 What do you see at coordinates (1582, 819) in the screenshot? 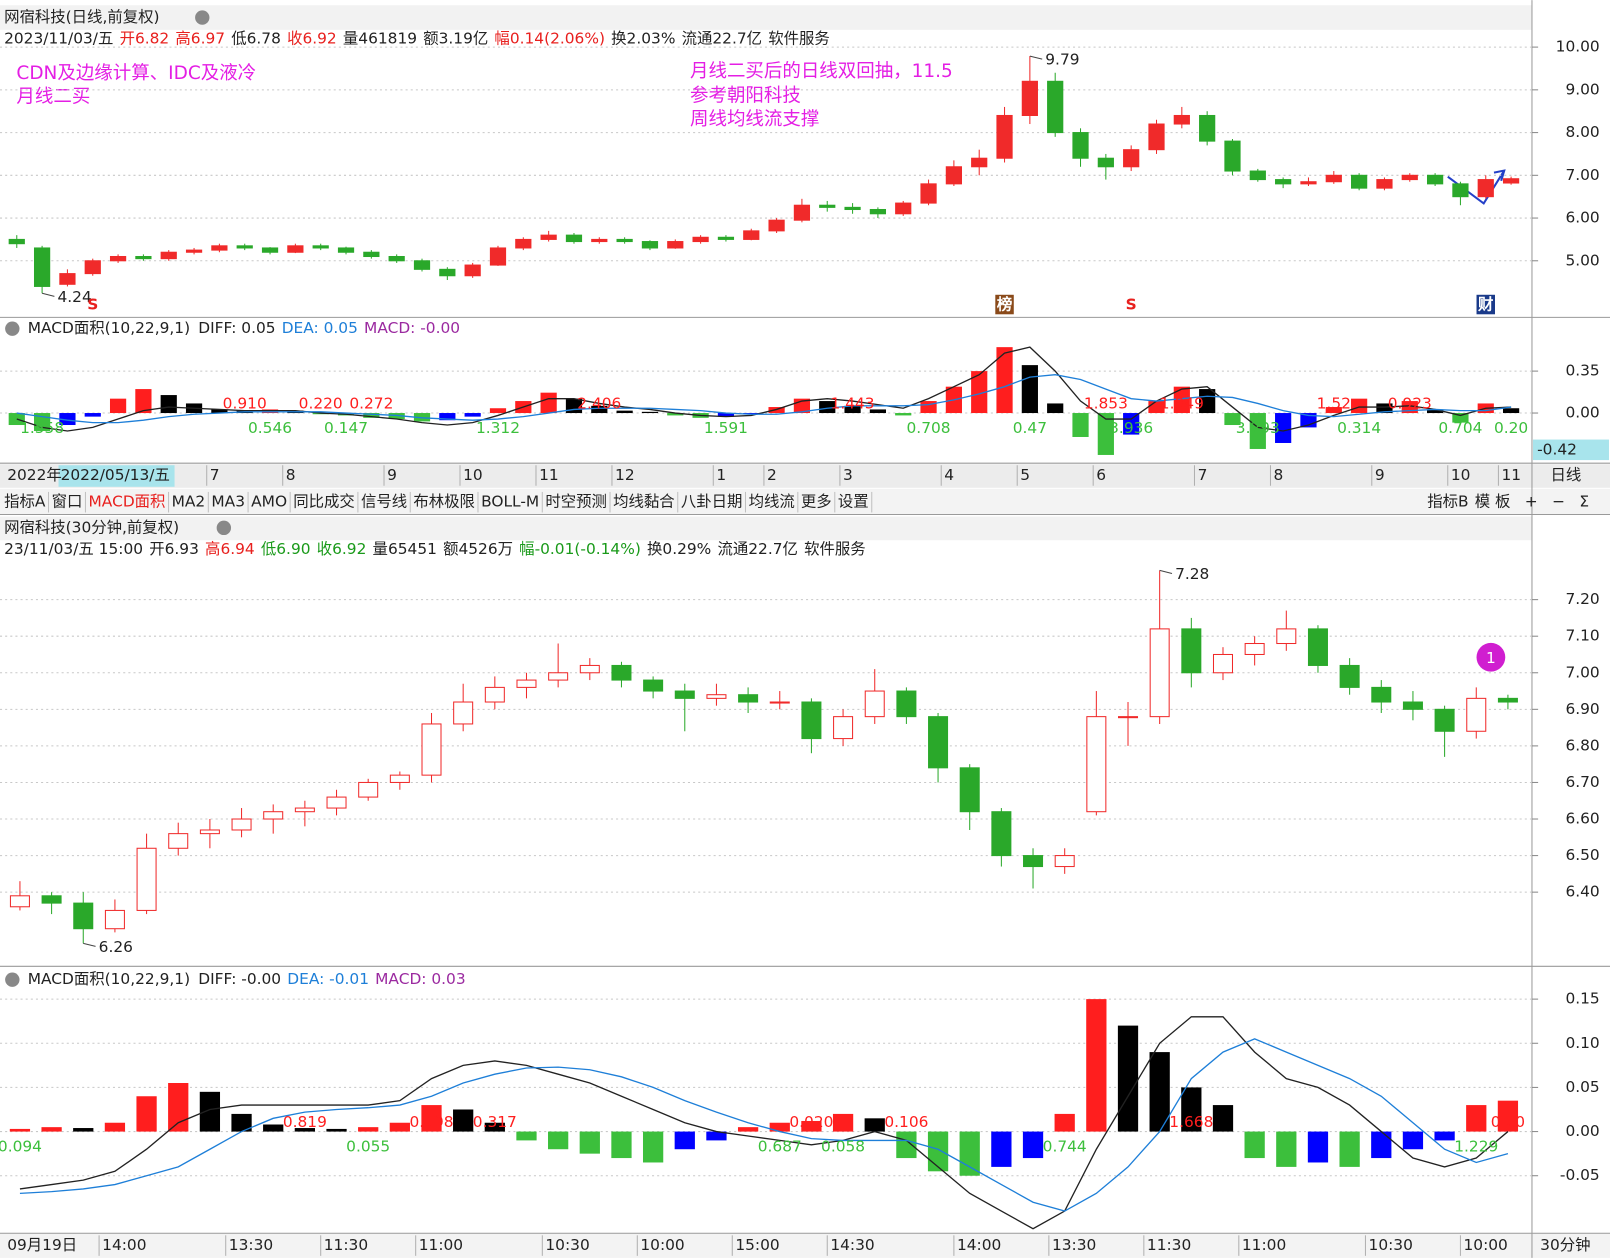
I see `y-tick-label: 6.60` at bounding box center [1582, 819].